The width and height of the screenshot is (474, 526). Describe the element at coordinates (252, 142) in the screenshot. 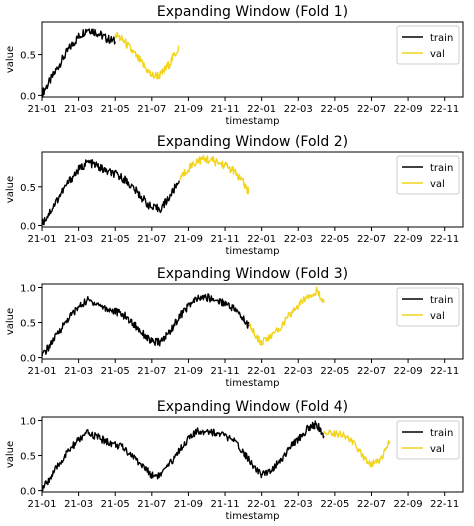

I see `chart-title: Expanding Window (Fold 2)` at that location.